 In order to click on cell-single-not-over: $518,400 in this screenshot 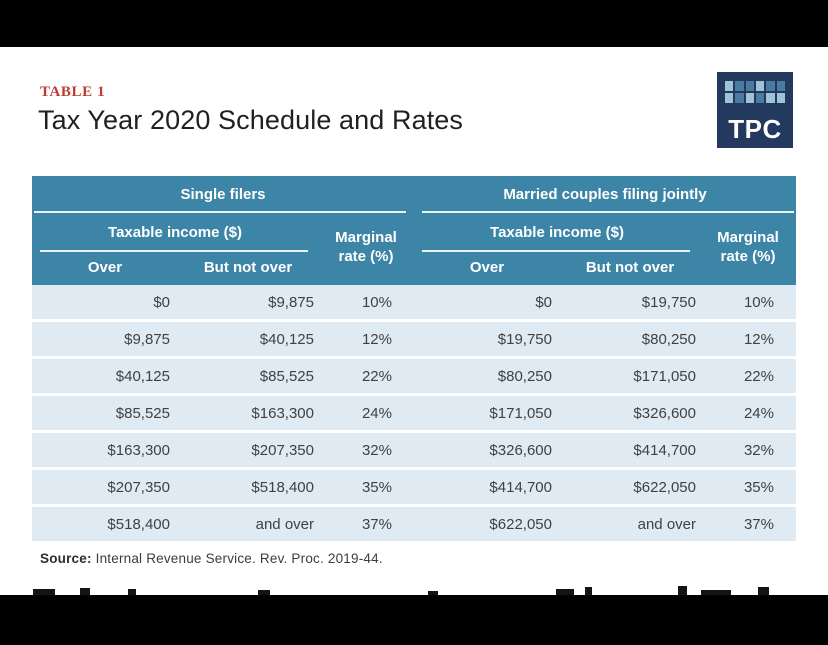, I will do `click(282, 487)`.